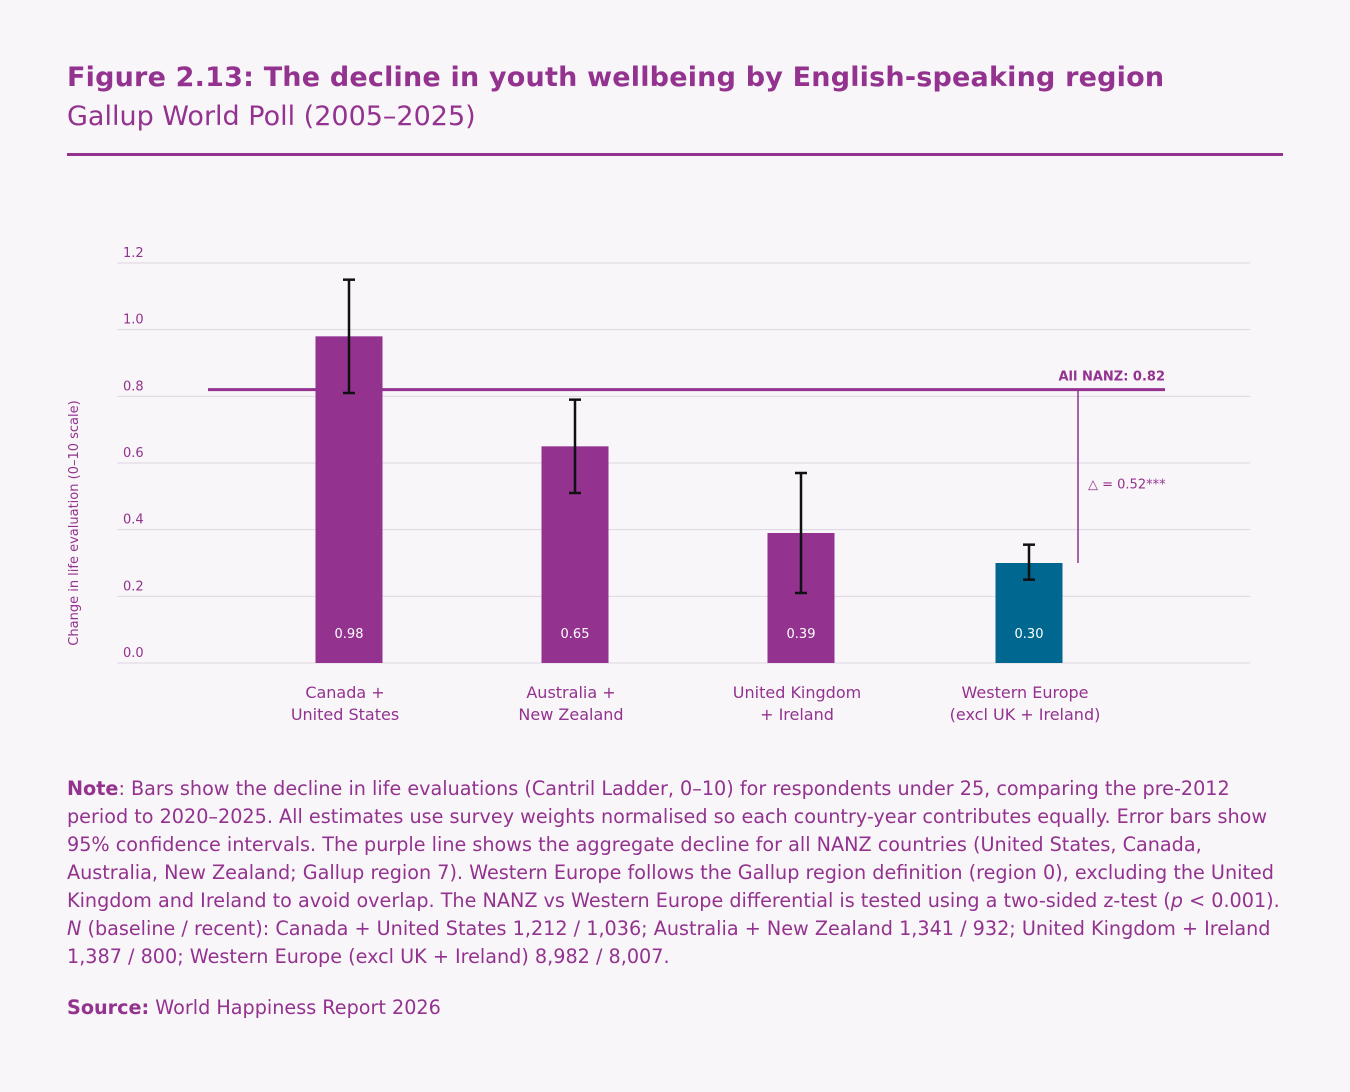 The image size is (1350, 1092). What do you see at coordinates (74, 522) in the screenshot?
I see `y-axis-label: Change in life evaluation (0–10 scale)` at bounding box center [74, 522].